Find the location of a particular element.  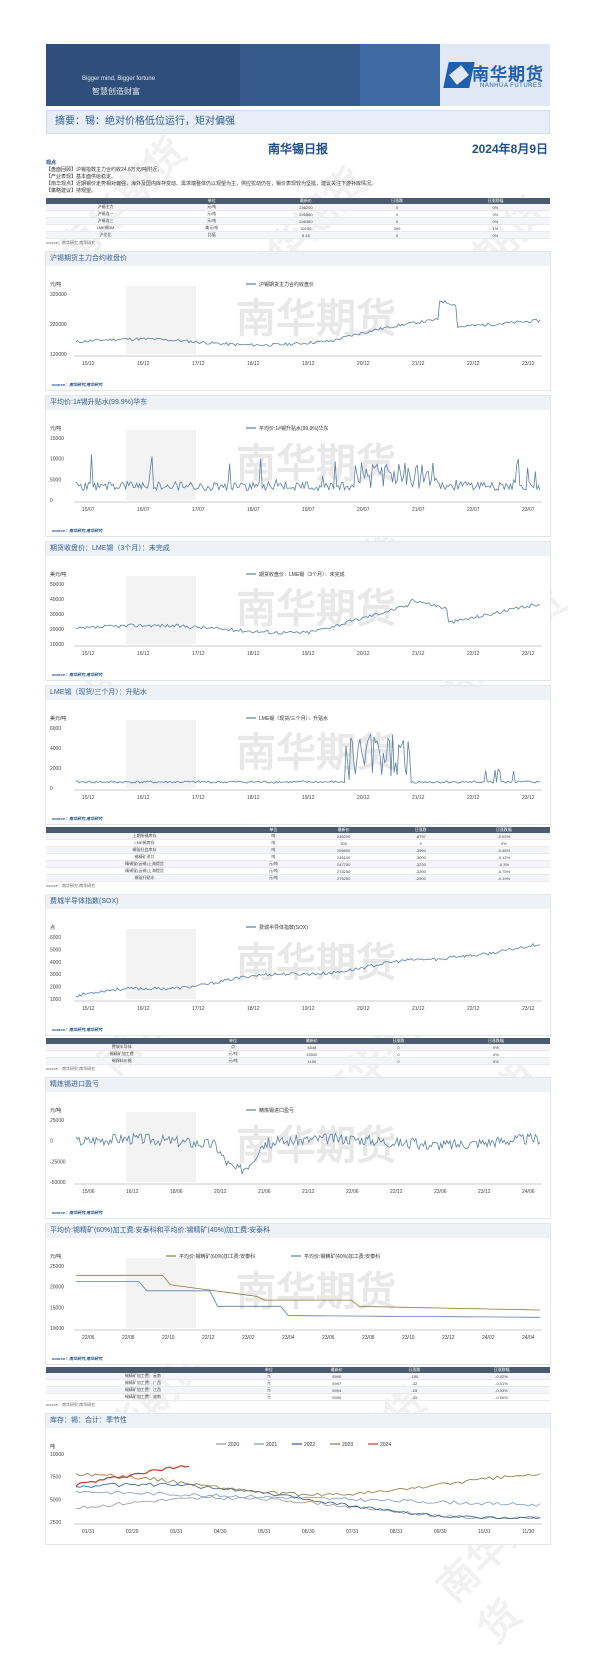

x-tick-label: 08/31 is located at coordinates (396, 1532).